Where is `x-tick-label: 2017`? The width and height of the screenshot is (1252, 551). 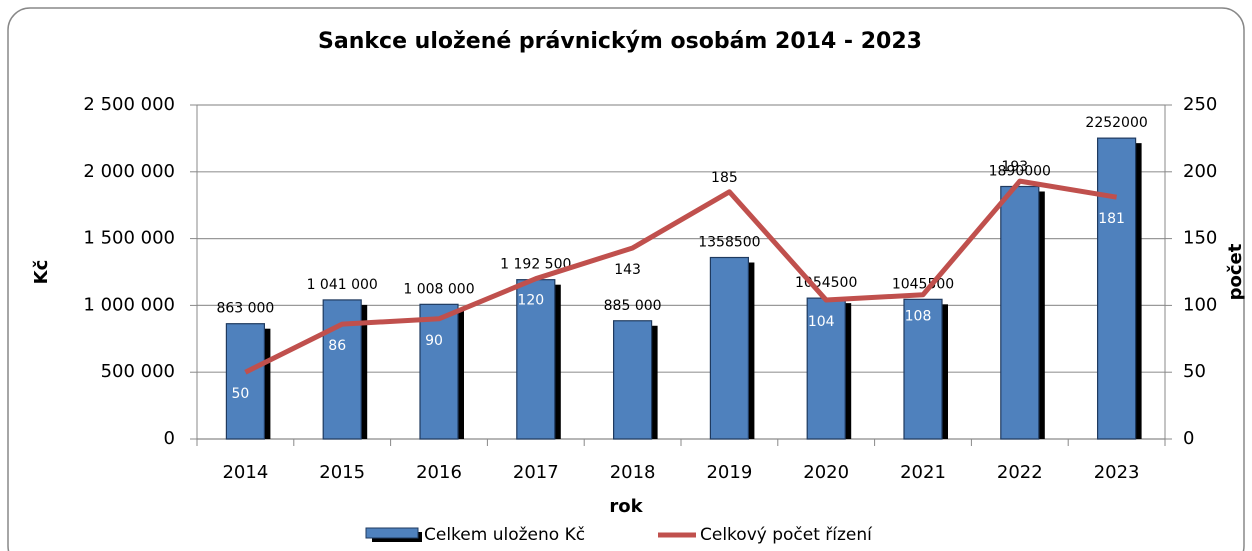
x-tick-label: 2017 is located at coordinates (536, 472).